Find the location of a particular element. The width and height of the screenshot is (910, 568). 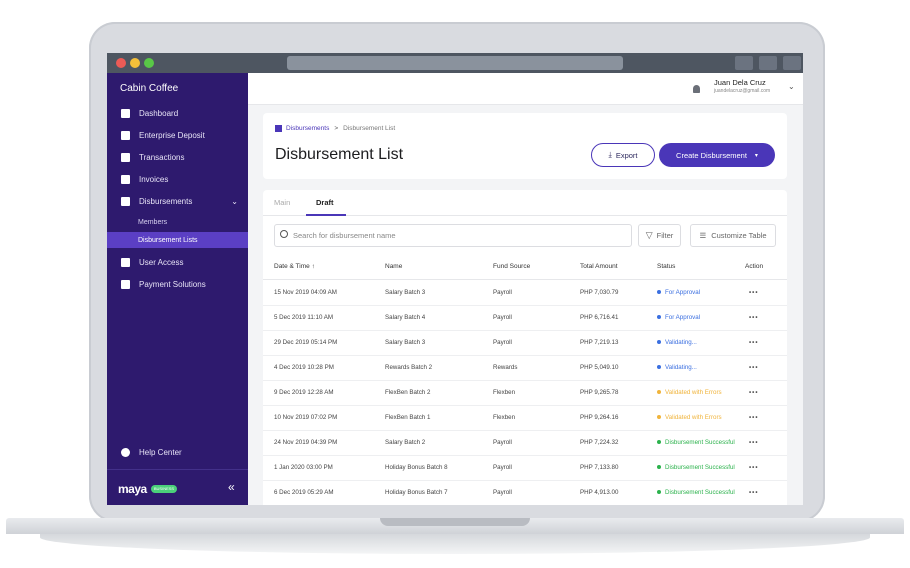

column-date: Date & Time ↑ is located at coordinates (294, 266).